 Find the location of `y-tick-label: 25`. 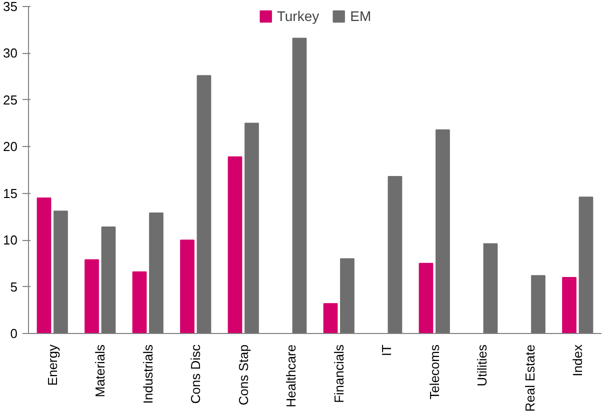

y-tick-label: 25 is located at coordinates (10, 100).